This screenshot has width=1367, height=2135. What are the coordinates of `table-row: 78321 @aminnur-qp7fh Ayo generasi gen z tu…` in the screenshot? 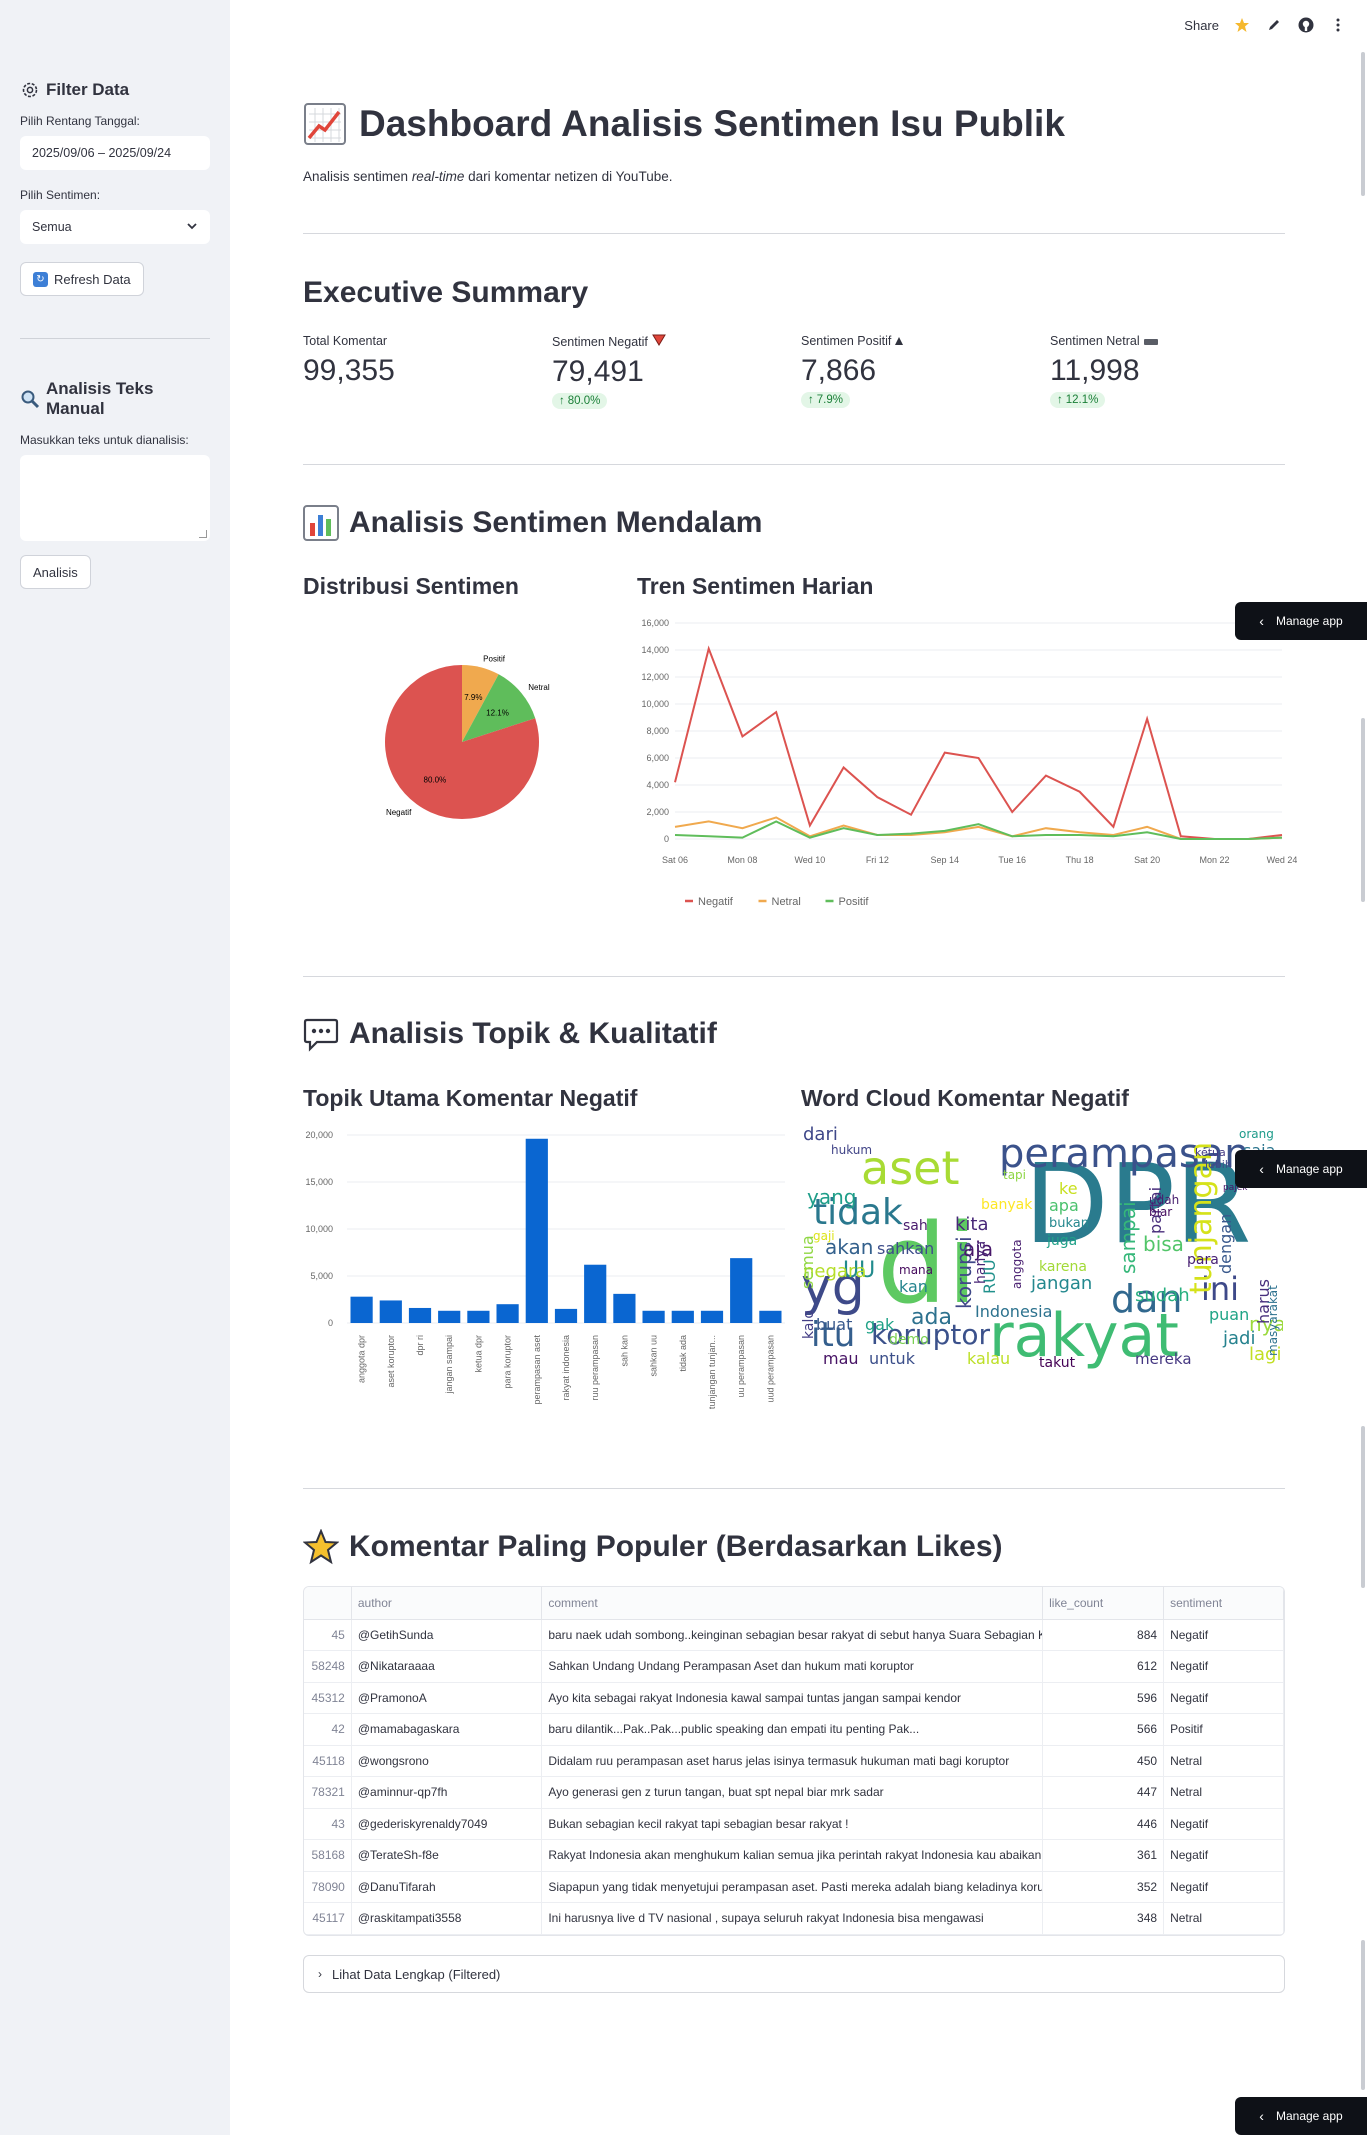 It's located at (794, 1792).